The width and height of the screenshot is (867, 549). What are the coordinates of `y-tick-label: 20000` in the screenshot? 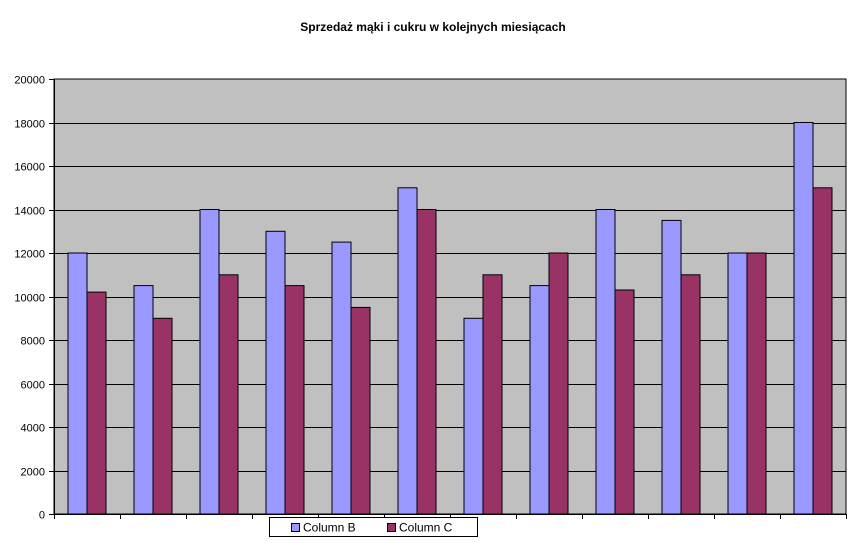 It's located at (29, 81).